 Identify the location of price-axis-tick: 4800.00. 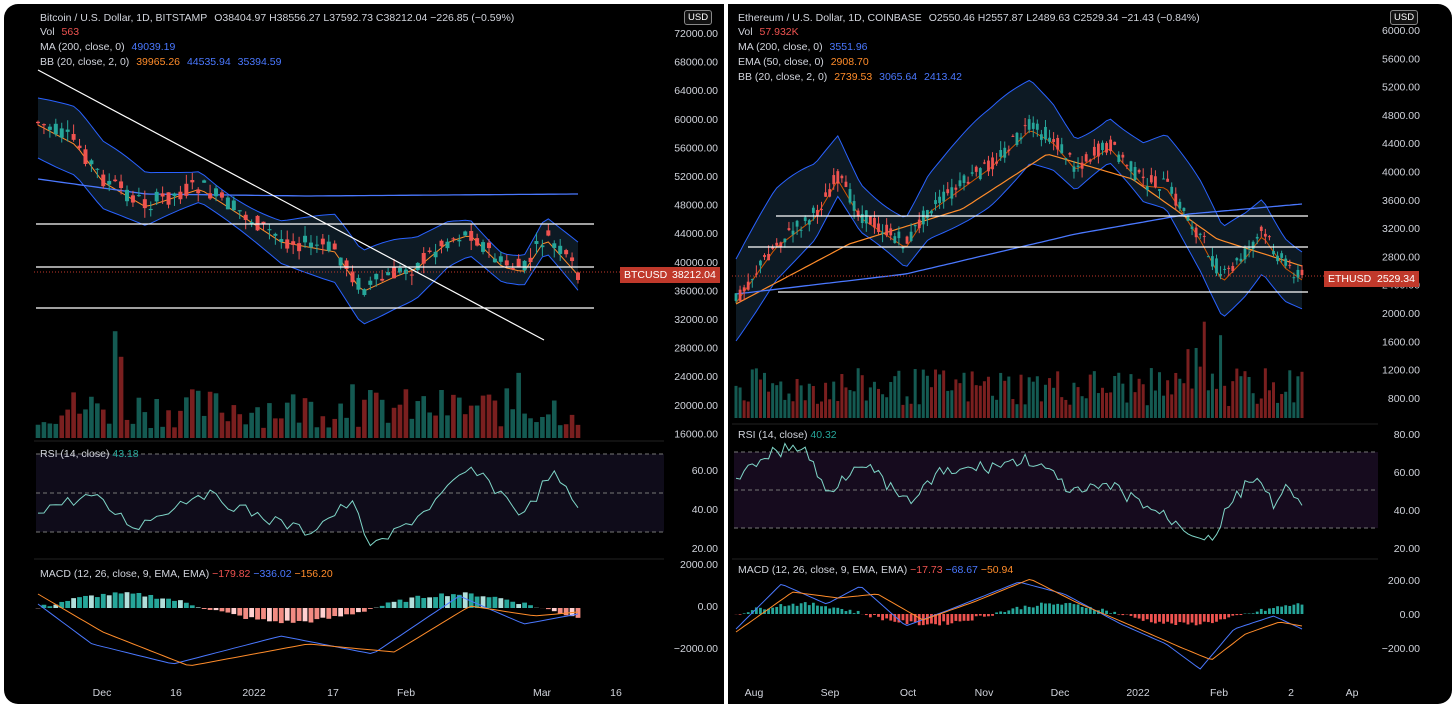
(1401, 116).